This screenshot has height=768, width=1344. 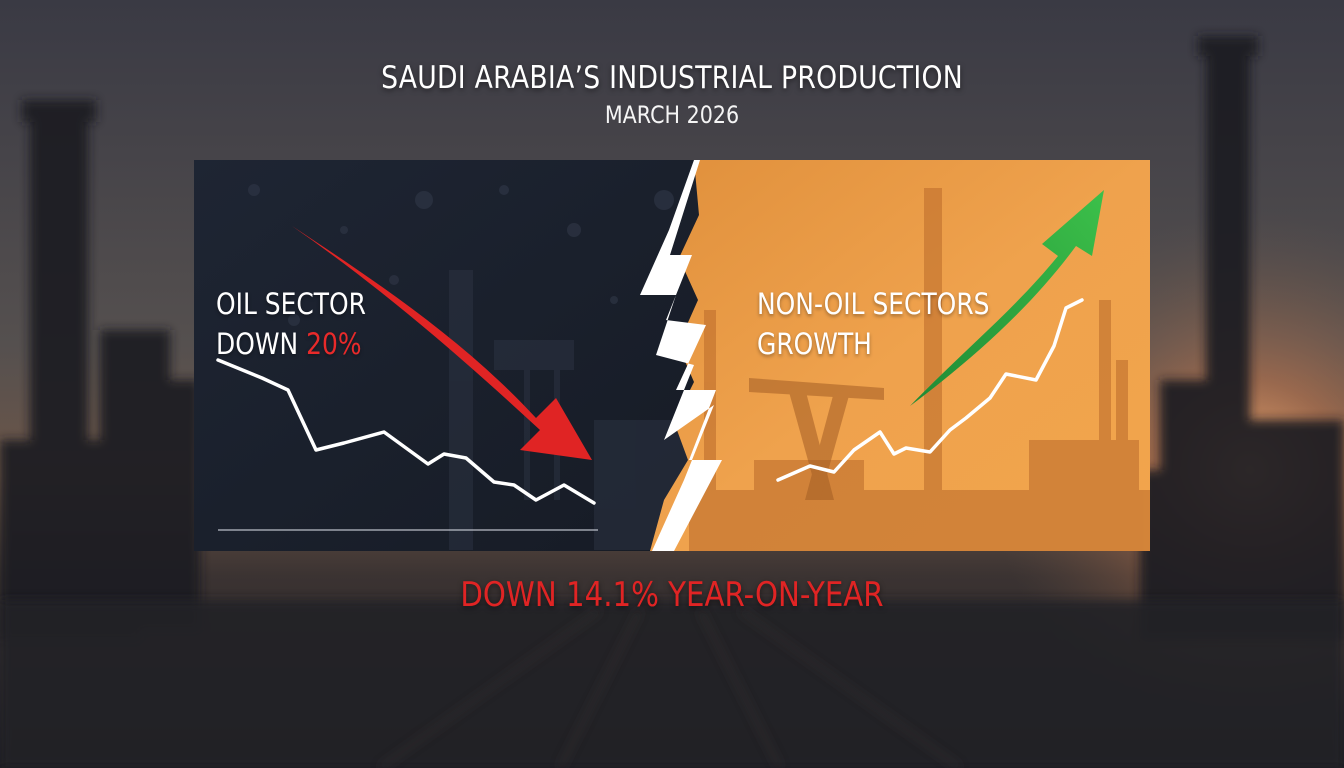 What do you see at coordinates (1007, 298) in the screenshot?
I see `up-arrow-icon` at bounding box center [1007, 298].